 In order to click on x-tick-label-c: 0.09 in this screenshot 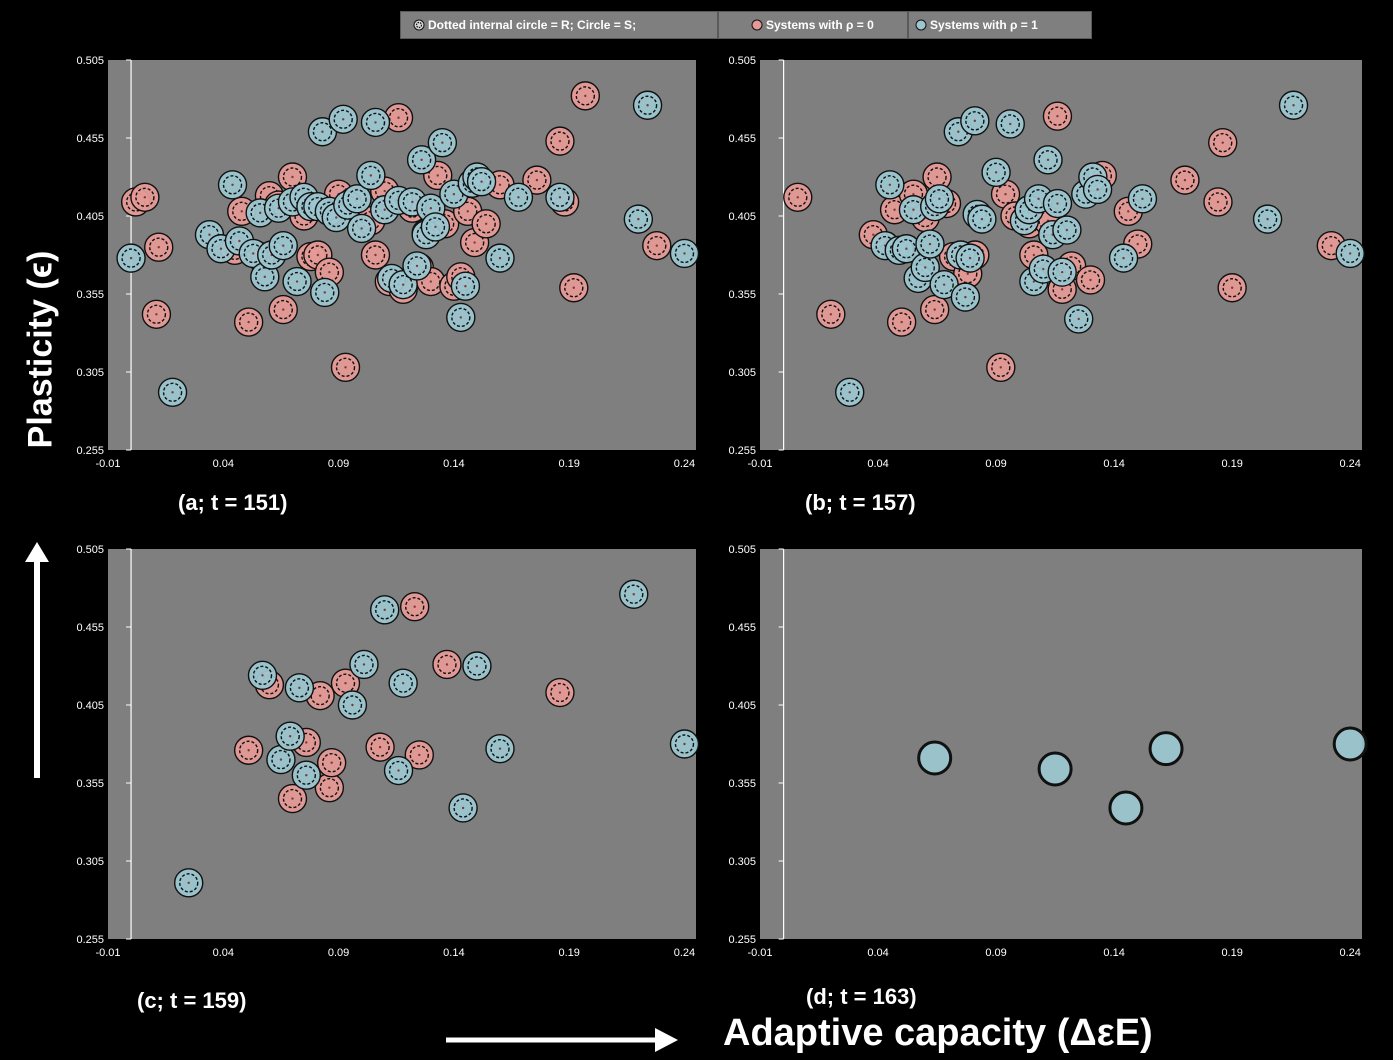, I will do `click(338, 953)`.